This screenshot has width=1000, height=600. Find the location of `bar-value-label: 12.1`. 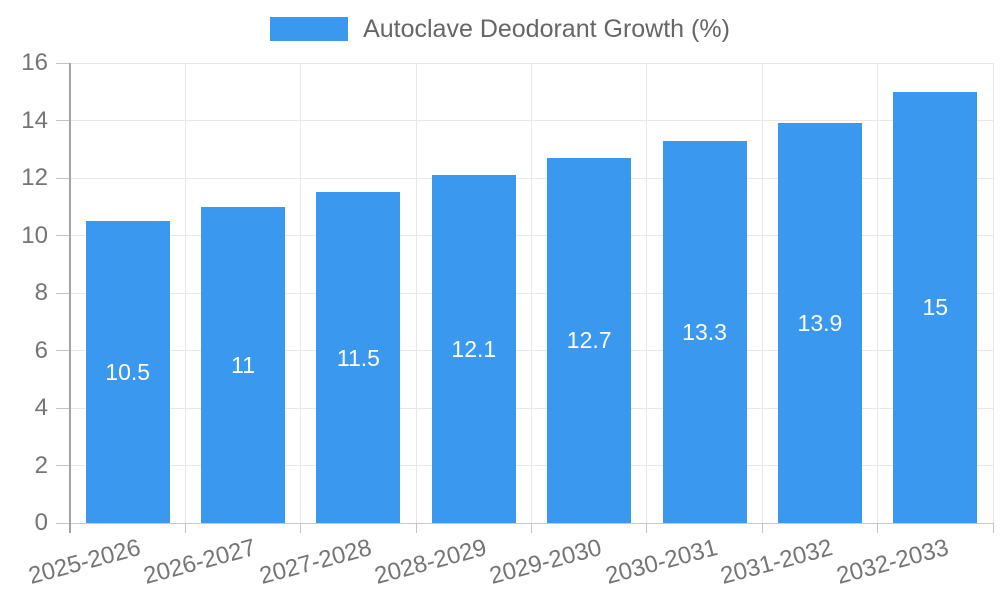

bar-value-label: 12.1 is located at coordinates (474, 349).